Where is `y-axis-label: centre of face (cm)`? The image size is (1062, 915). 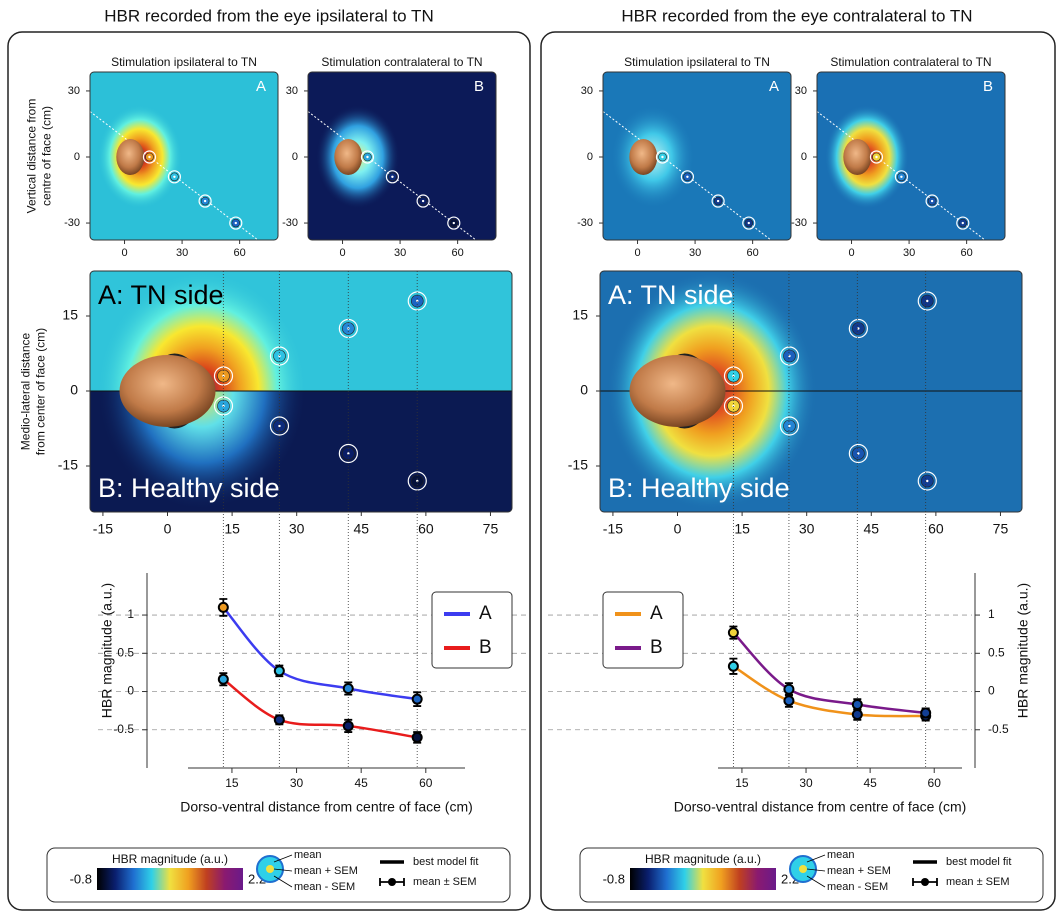
y-axis-label: centre of face (cm) is located at coordinates (47, 156).